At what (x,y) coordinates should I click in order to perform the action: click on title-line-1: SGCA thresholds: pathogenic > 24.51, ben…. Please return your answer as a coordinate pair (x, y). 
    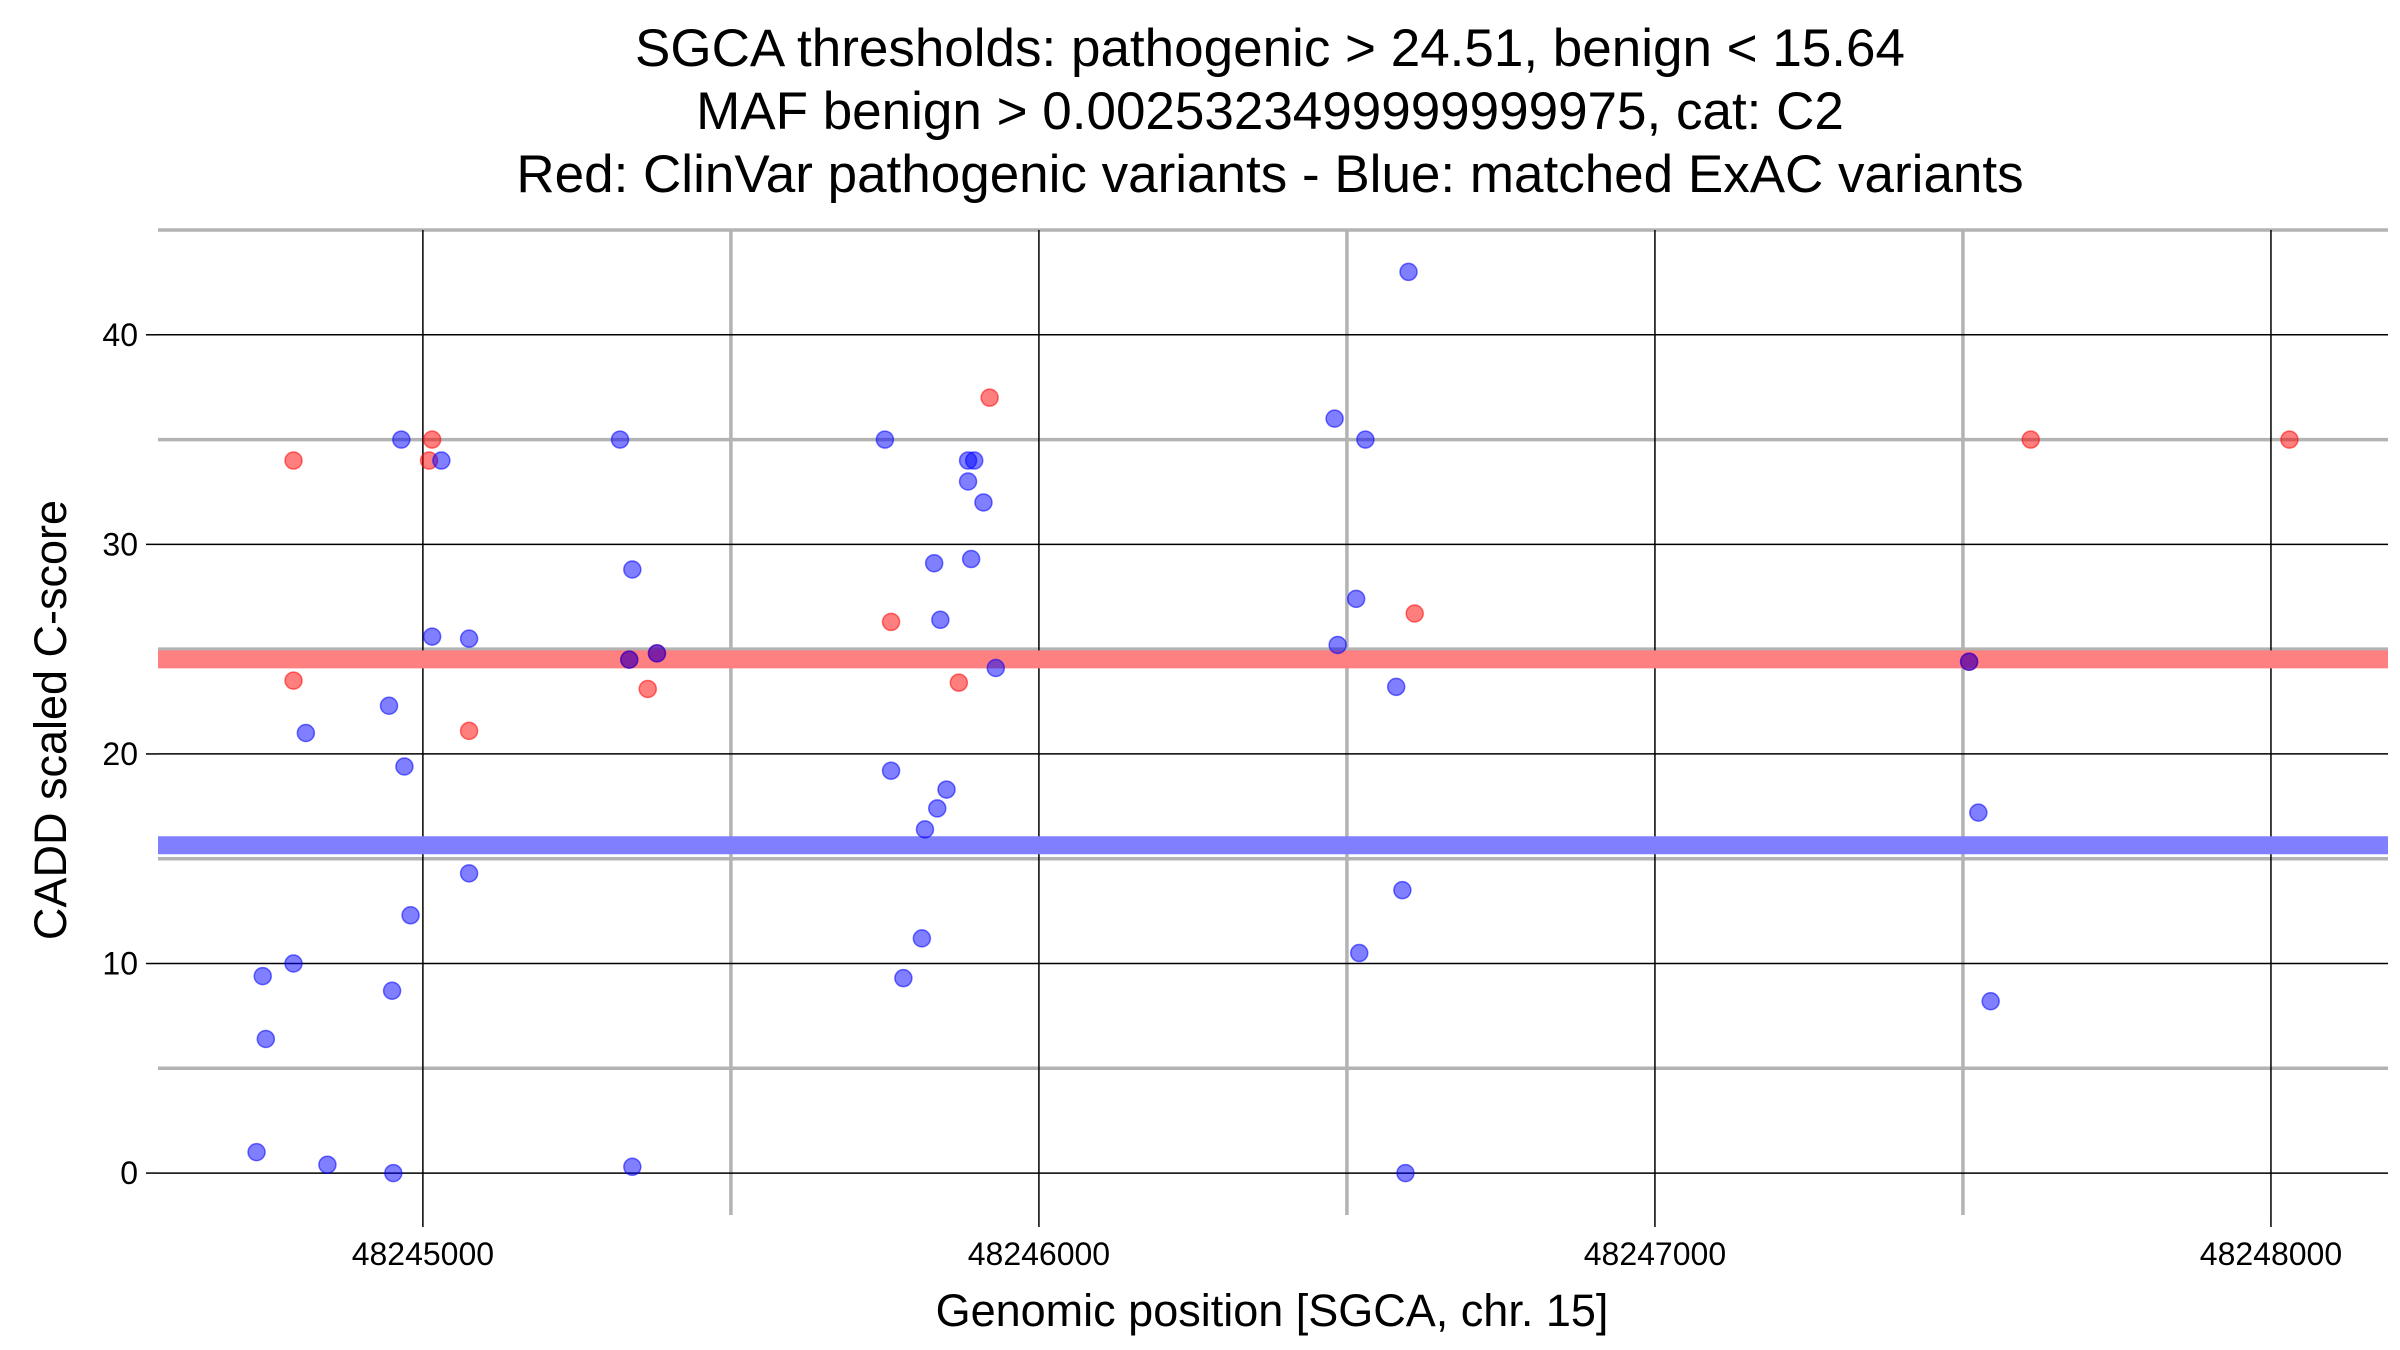
    Looking at the image, I should click on (1270, 48).